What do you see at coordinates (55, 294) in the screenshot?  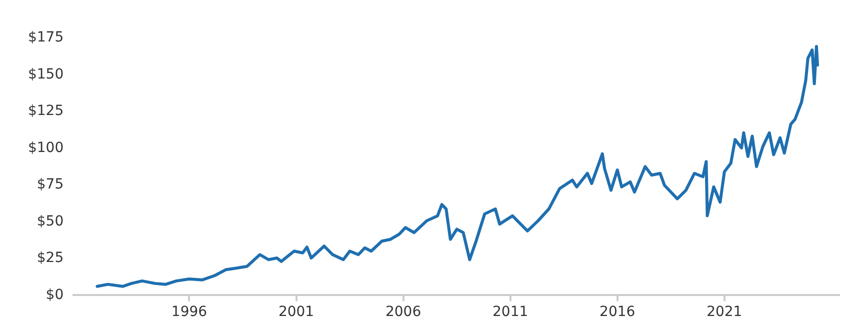 I see `y-tick-label: $0` at bounding box center [55, 294].